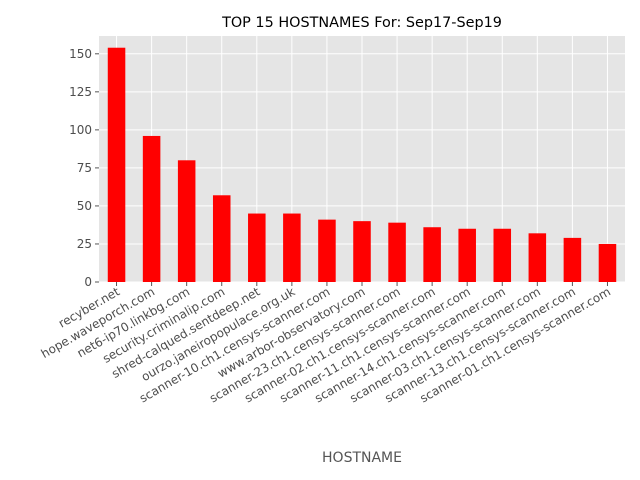 This screenshot has height=480, width=640. I want to click on y-tick-label: 100, so click(80, 130).